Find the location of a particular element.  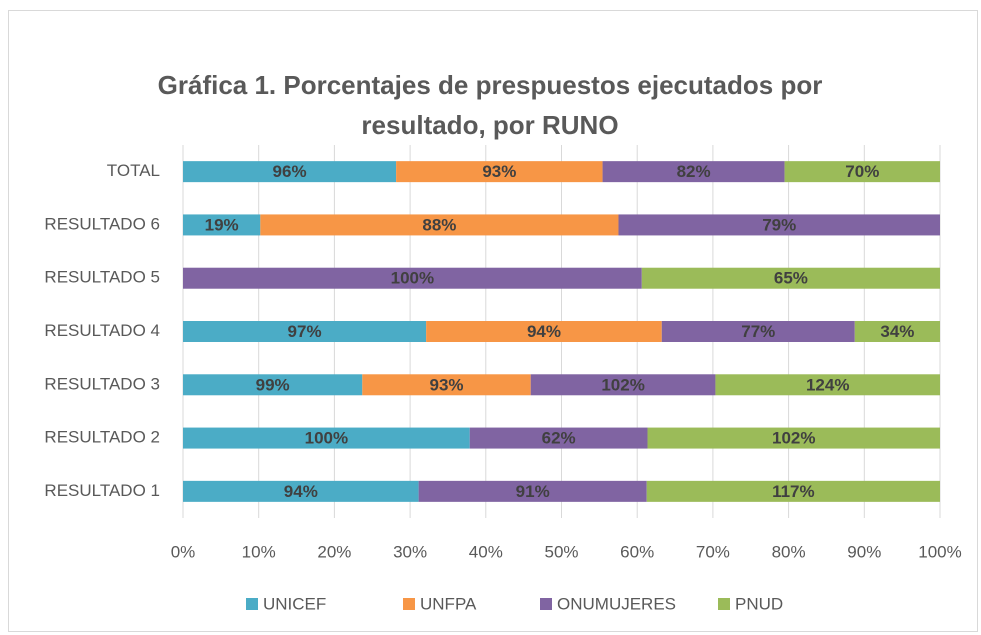

x-tick-label: 70% is located at coordinates (713, 551).